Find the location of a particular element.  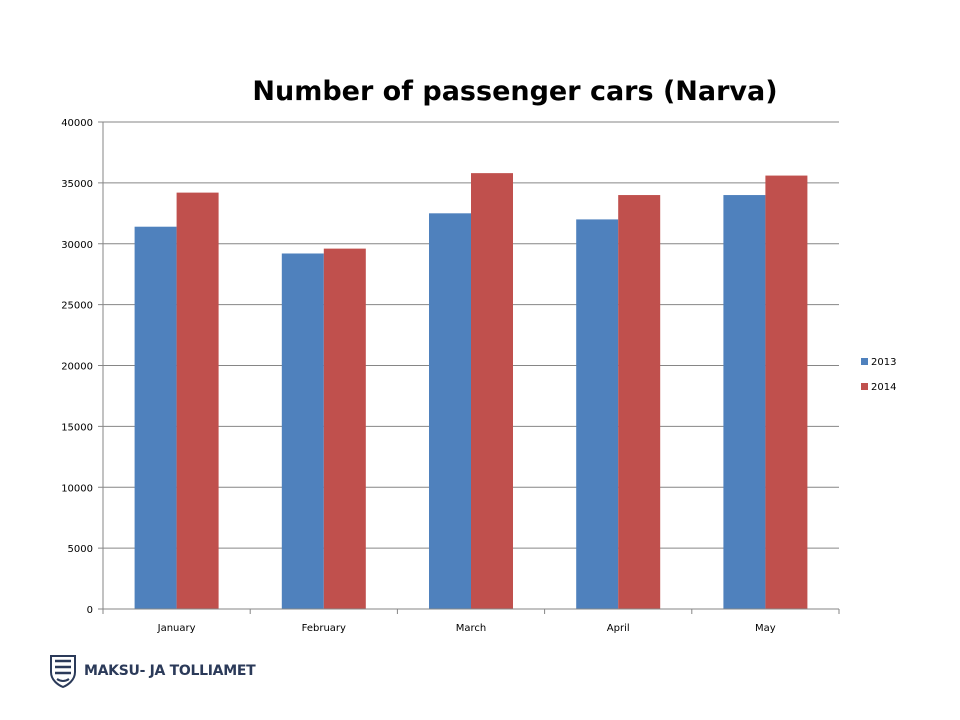

logo: MAKSU- JA TOLLIAMET is located at coordinates (152, 671).